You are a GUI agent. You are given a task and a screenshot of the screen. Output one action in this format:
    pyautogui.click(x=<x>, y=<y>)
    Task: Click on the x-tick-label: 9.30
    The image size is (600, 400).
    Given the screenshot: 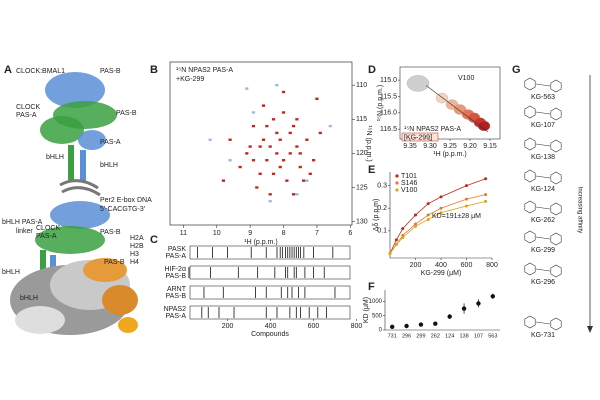 What is the action you would take?
    pyautogui.click(x=430, y=146)
    